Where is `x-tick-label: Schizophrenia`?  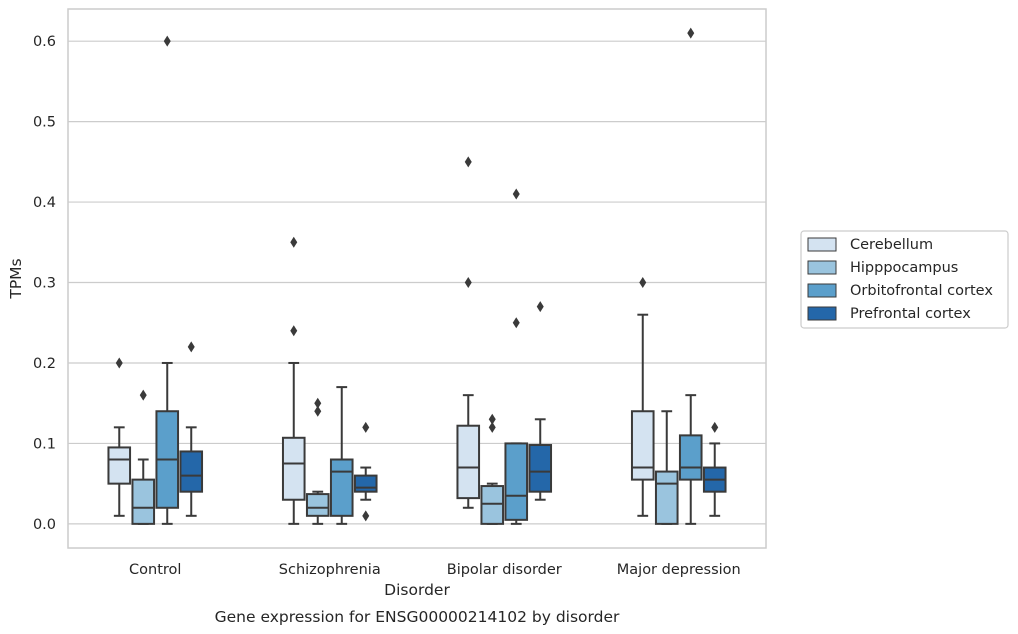 x-tick-label: Schizophrenia is located at coordinates (330, 570).